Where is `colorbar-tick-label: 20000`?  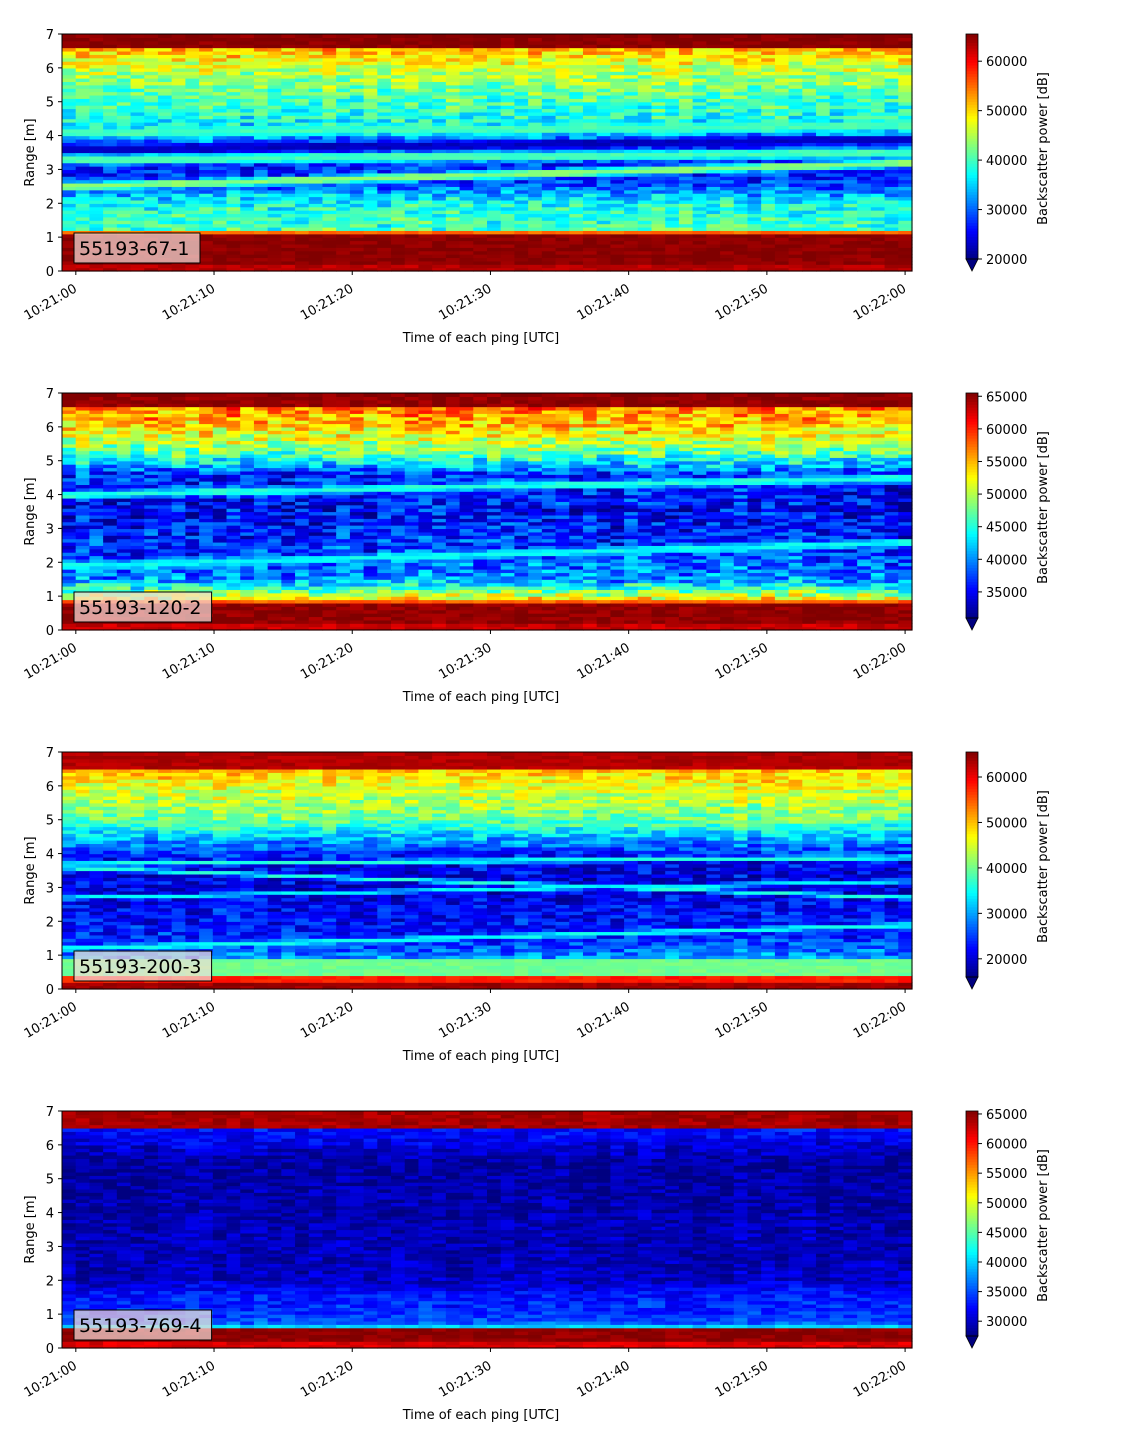 colorbar-tick-label: 20000 is located at coordinates (1006, 260).